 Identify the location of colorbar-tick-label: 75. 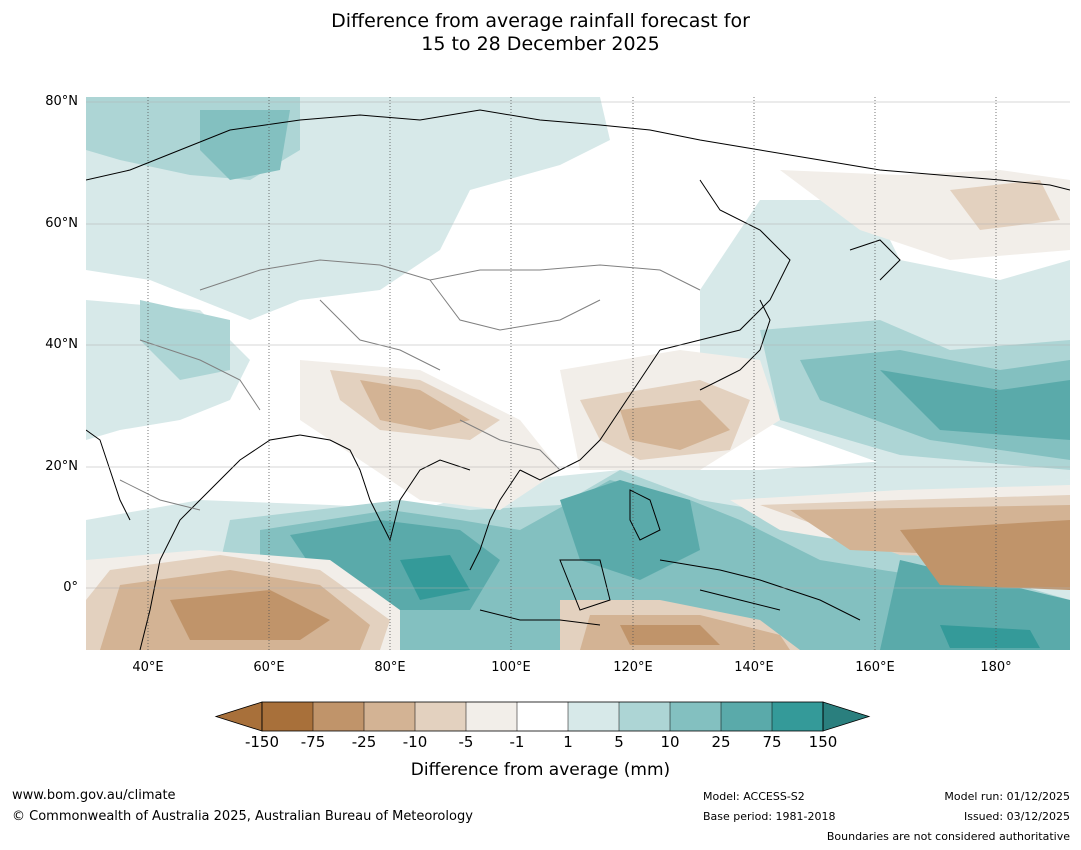
(772, 742).